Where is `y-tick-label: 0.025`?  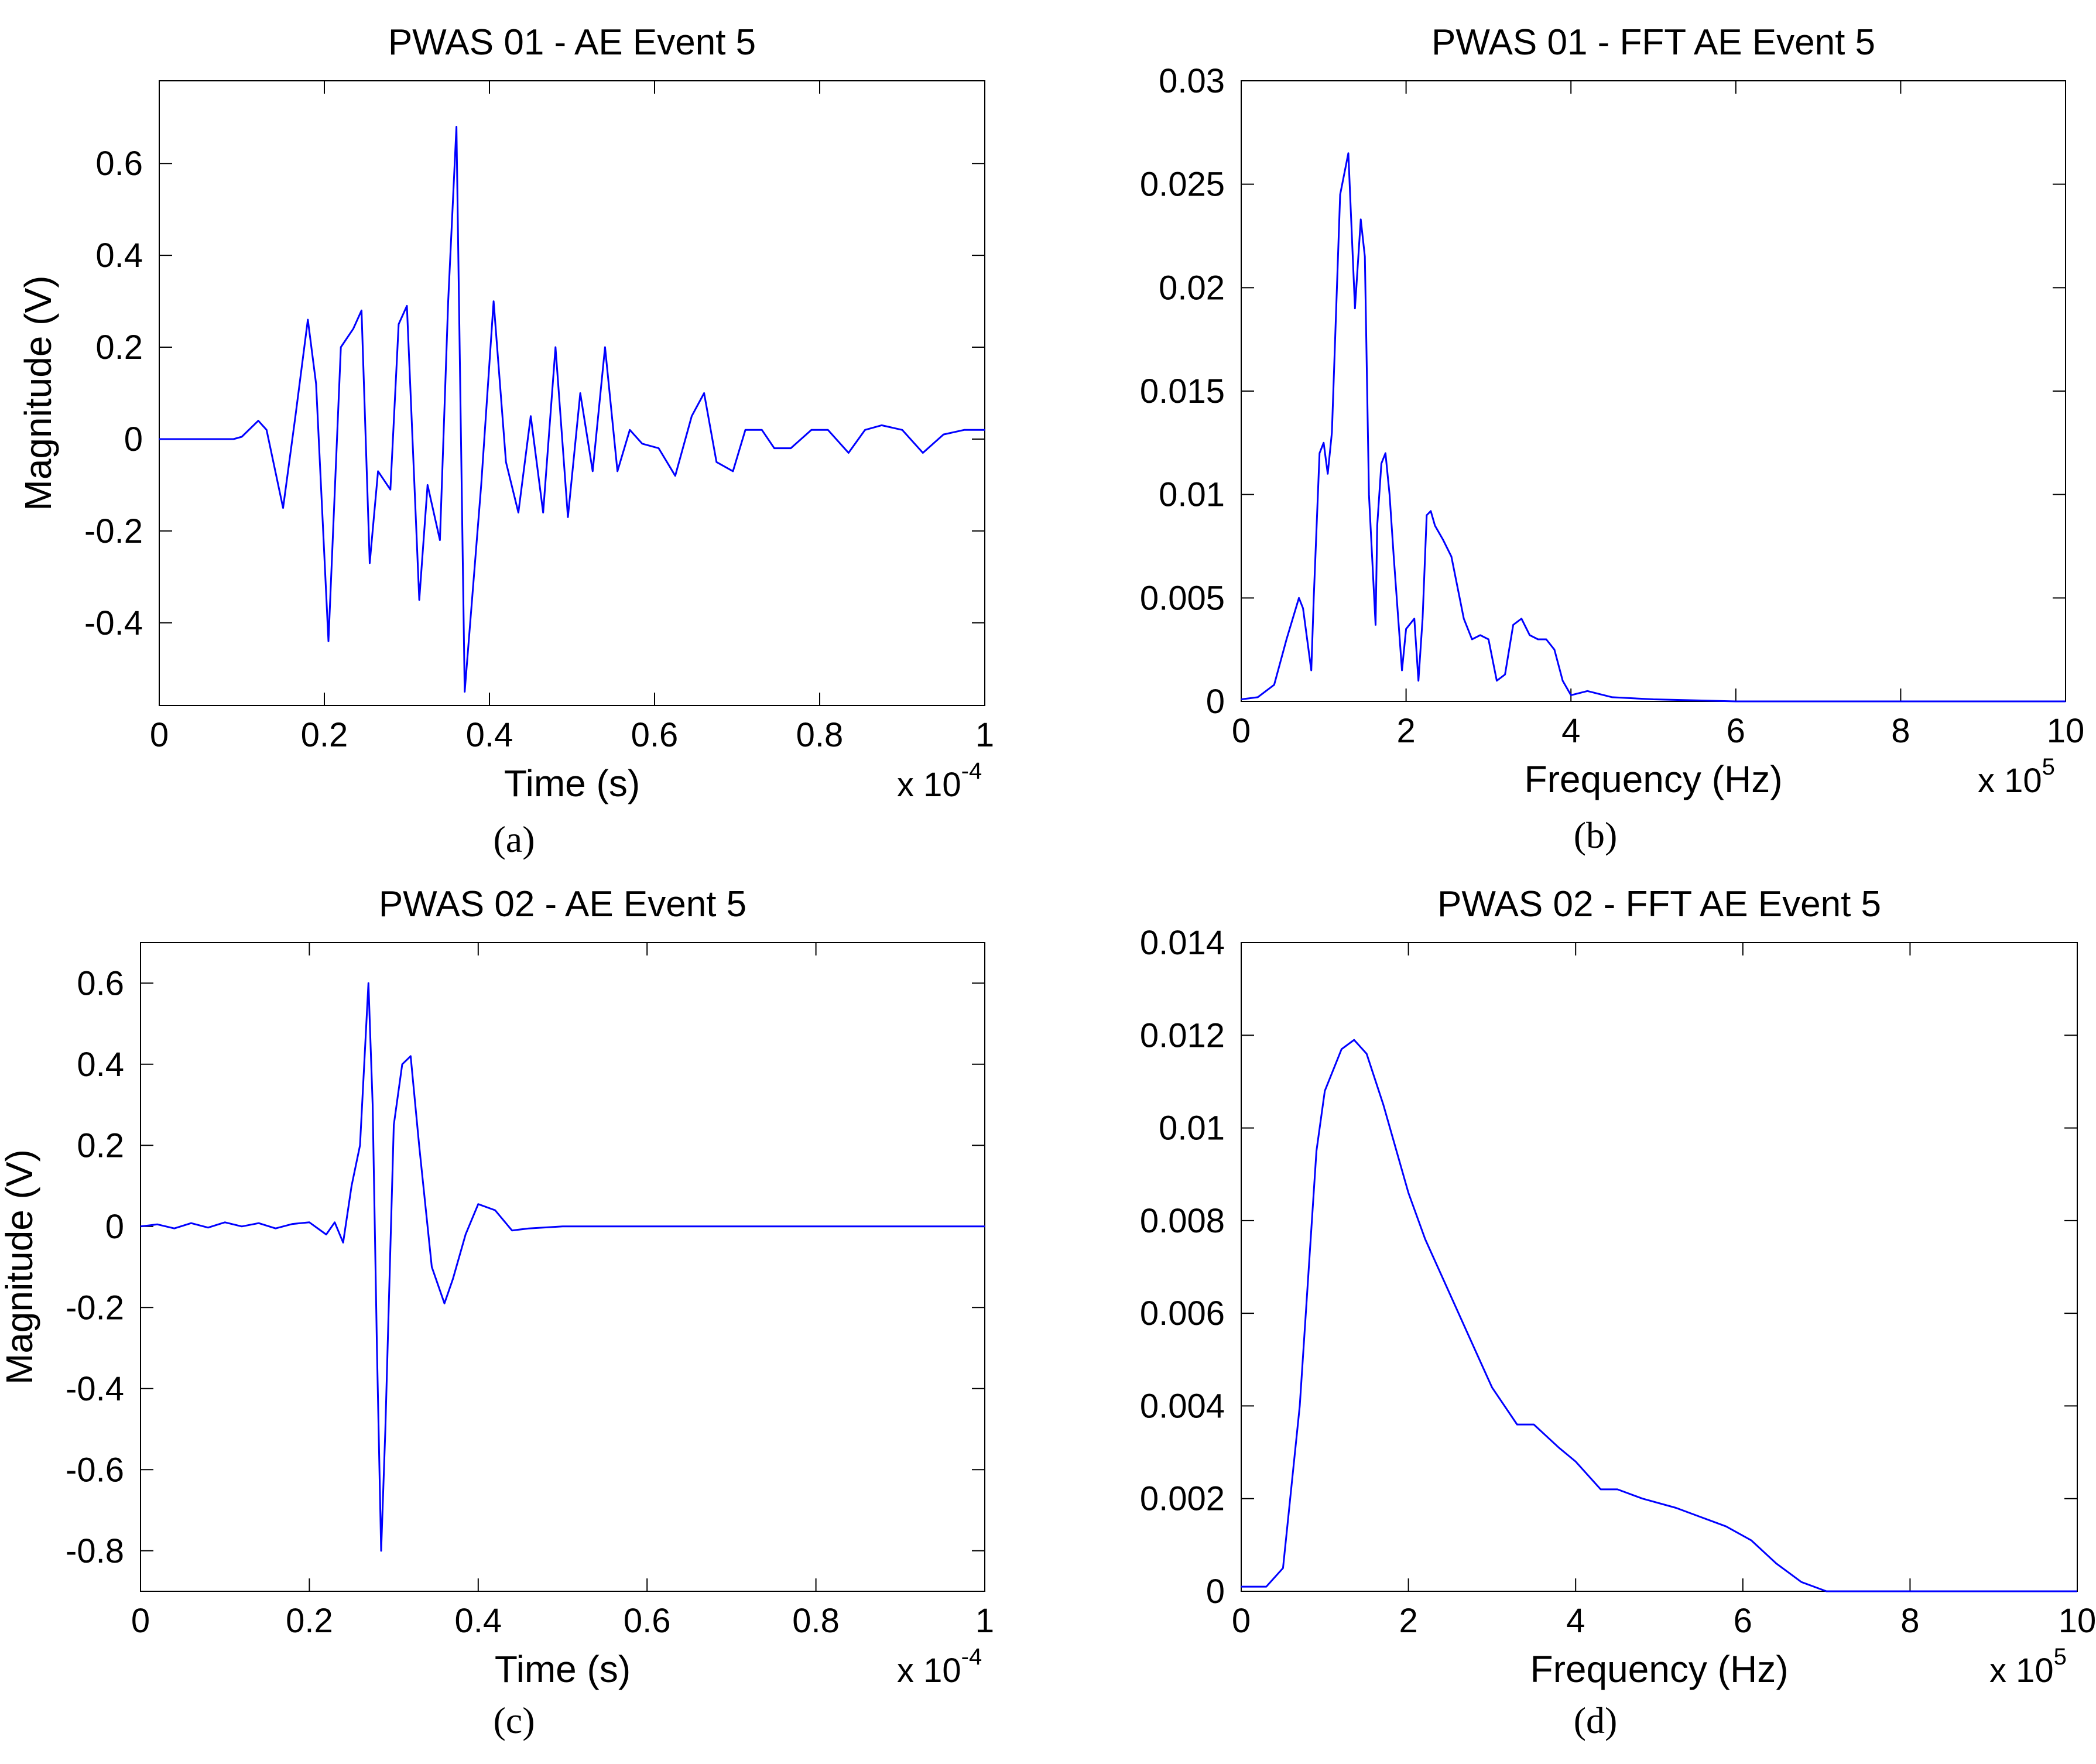
y-tick-label: 0.025 is located at coordinates (1183, 185).